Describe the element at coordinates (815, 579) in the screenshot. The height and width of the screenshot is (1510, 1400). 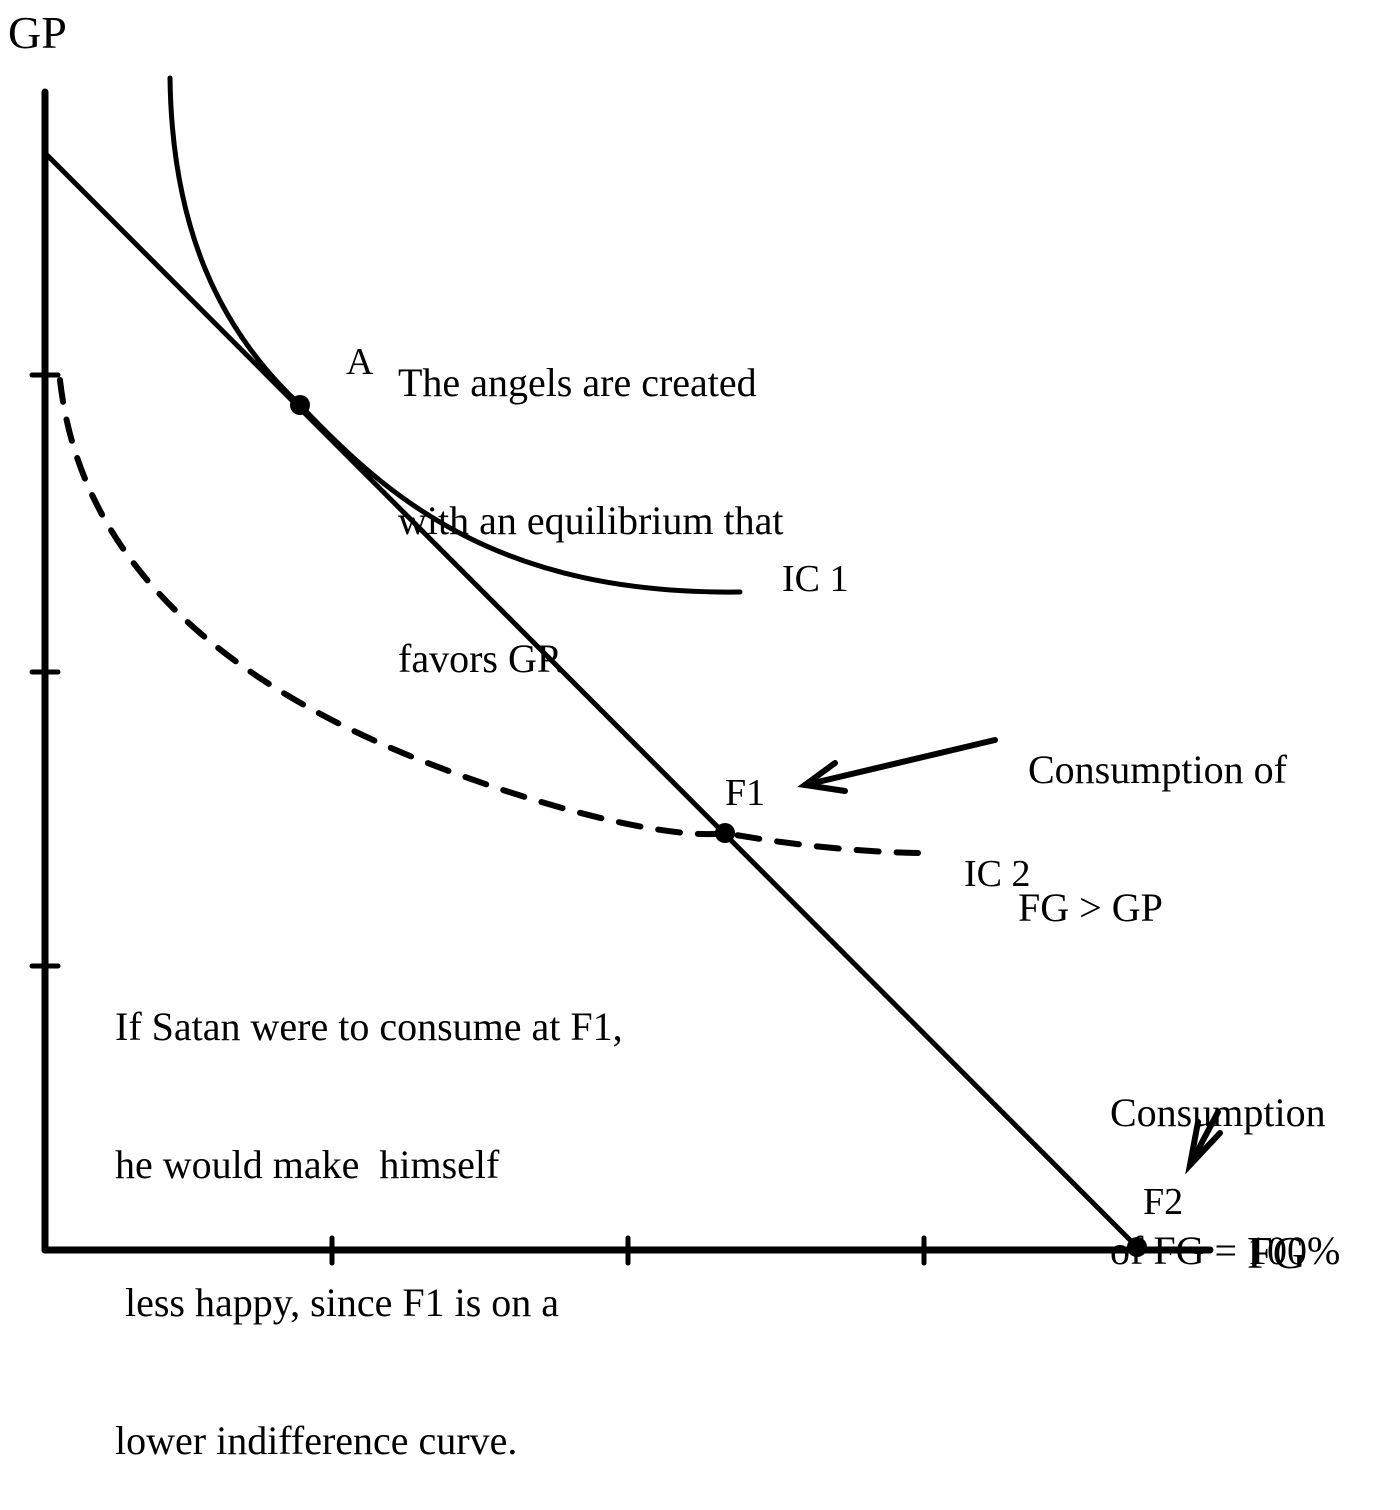
I see `ic1-label: IC 1` at that location.